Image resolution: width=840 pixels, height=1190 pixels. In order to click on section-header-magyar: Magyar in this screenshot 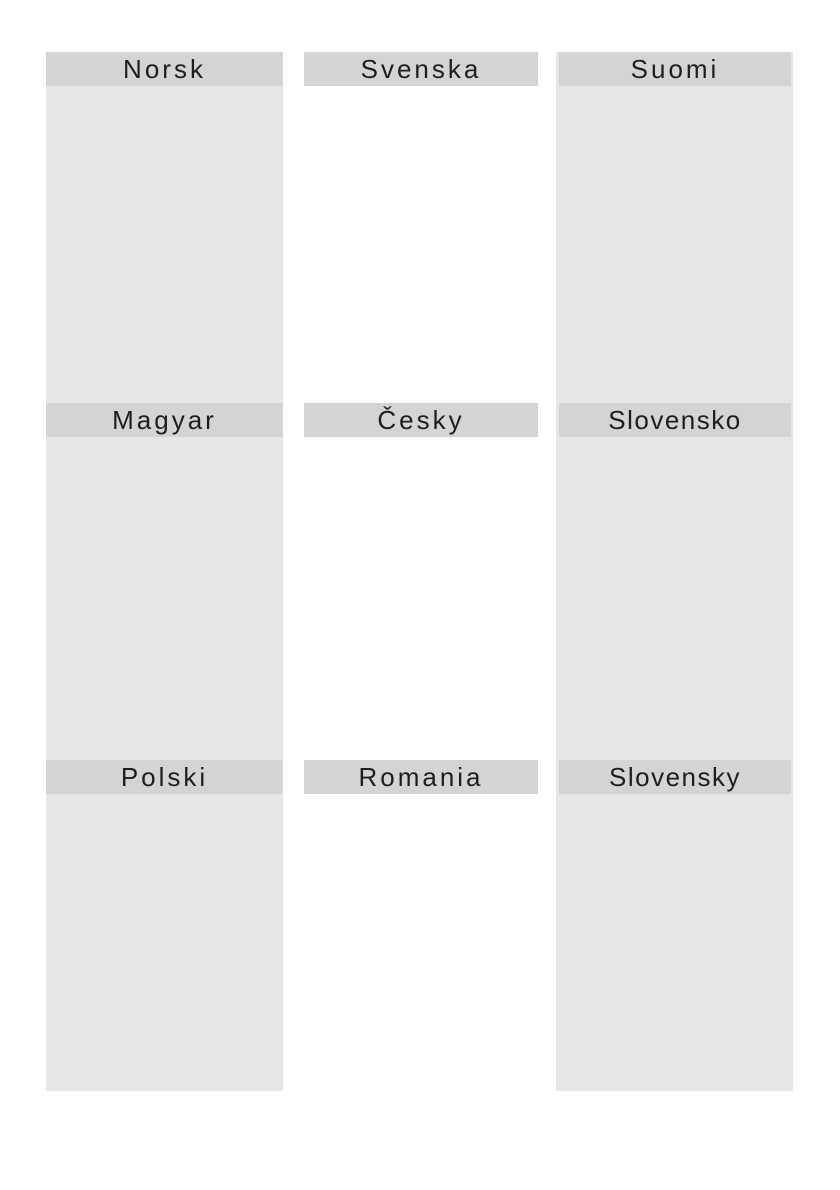, I will do `click(164, 420)`.